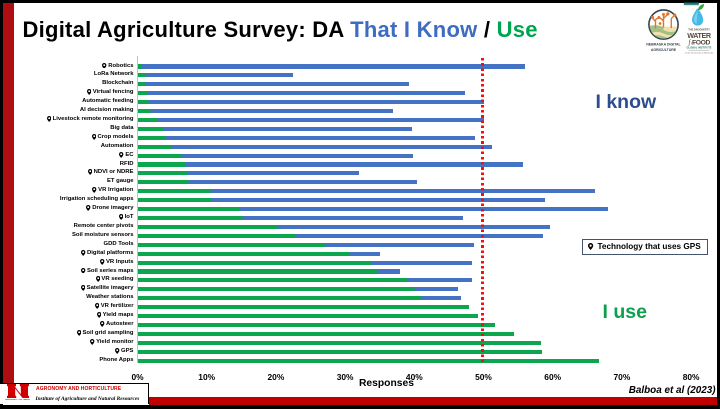 The width and height of the screenshot is (720, 409). What do you see at coordinates (693, 44) in the screenshot?
I see `svg-text: or` at bounding box center [693, 44].